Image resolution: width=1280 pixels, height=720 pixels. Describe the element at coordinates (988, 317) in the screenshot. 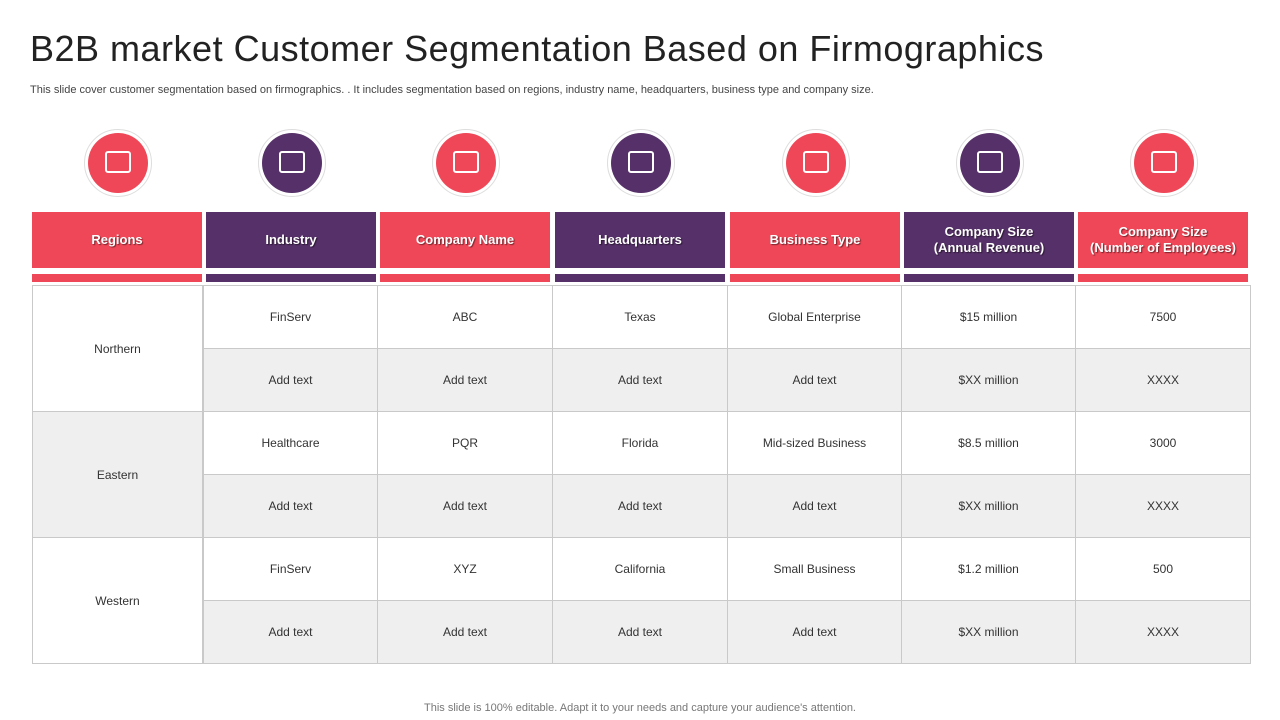

I see `table-cell: $15 million` at that location.